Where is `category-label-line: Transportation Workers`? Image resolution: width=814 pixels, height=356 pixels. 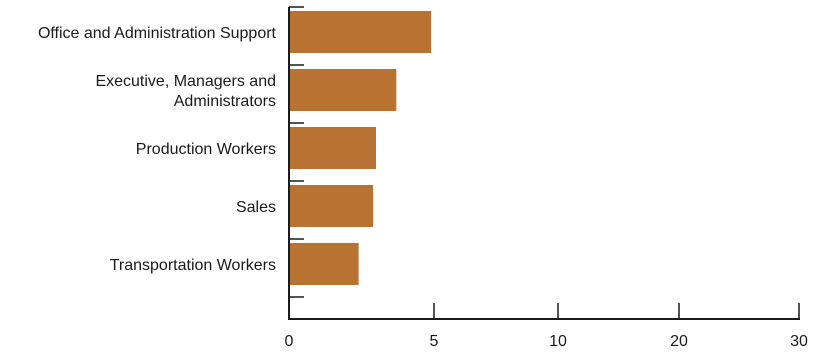
category-label-line: Transportation Workers is located at coordinates (193, 265).